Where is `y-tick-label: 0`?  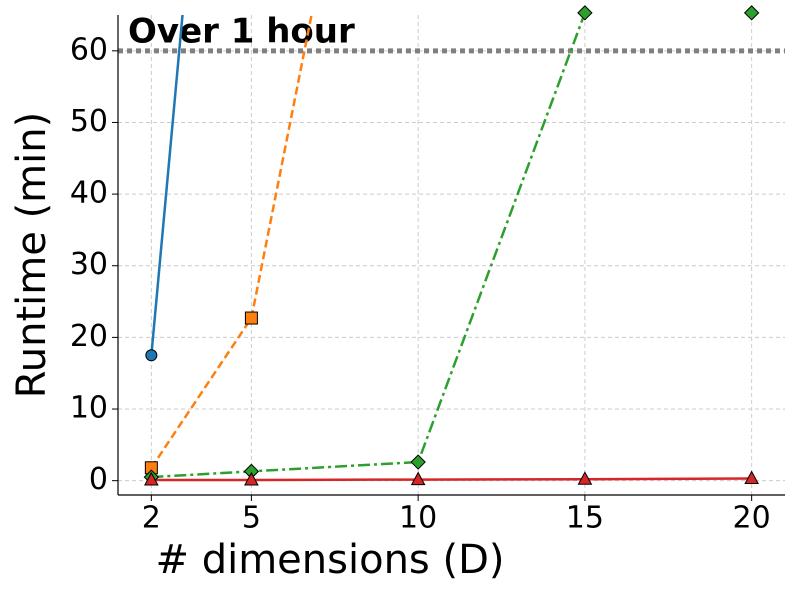
y-tick-label: 0 is located at coordinates (98, 479).